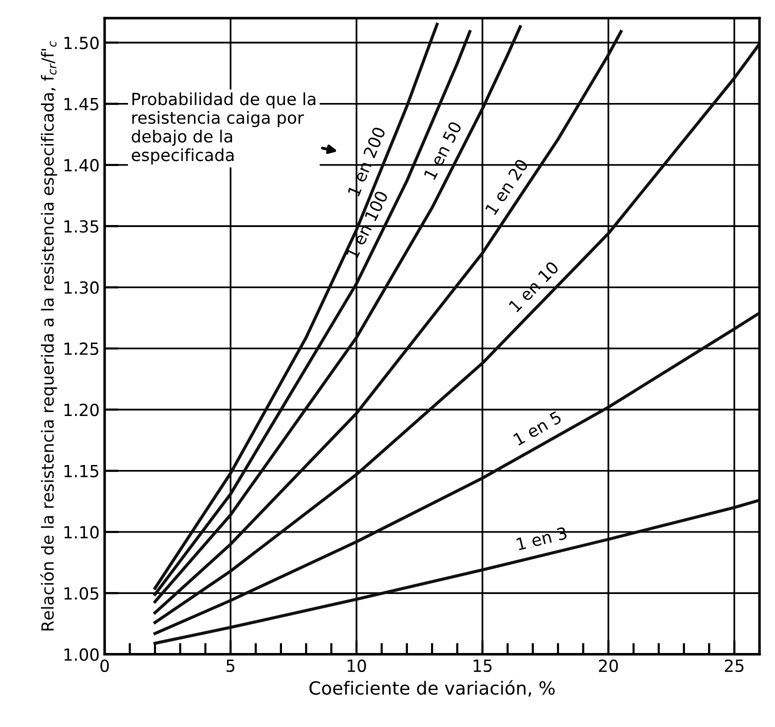 This screenshot has width=775, height=727. Describe the element at coordinates (49, 335) in the screenshot. I see `y-axis-title: Relación de la resistencia requerida a la resistencia especificada, f$_{cr}$/f'$_{c}$` at that location.